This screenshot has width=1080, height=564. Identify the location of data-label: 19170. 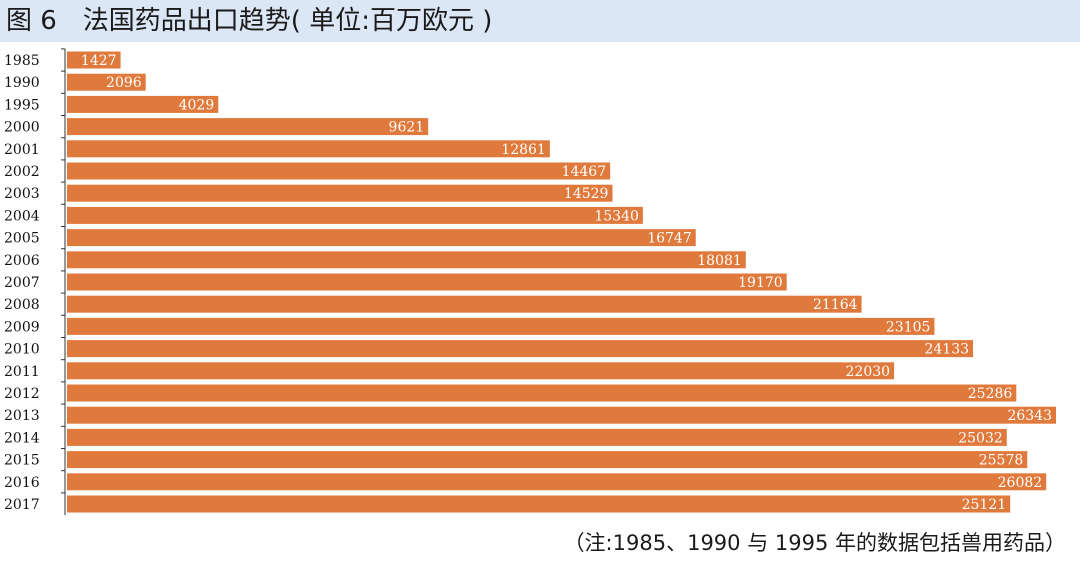
(760, 283).